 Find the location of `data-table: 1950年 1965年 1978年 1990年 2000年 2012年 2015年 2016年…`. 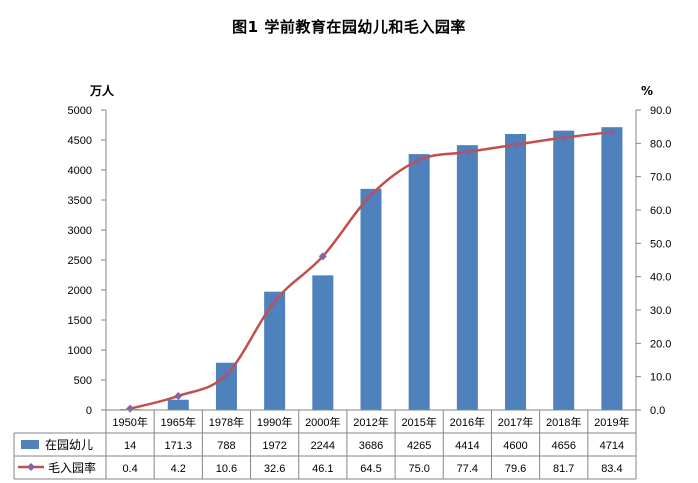

data-table: 1950年 1965年 1978年 1990年 2000年 2012年 2015年 2016年… is located at coordinates (325, 444).